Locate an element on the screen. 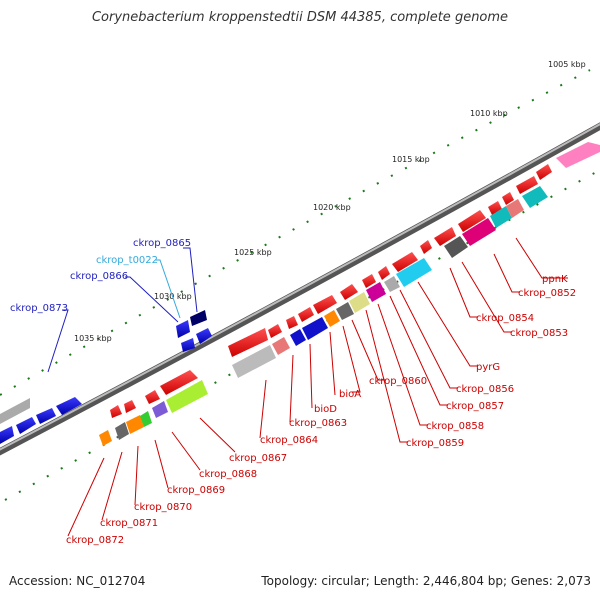 This screenshot has width=600, height=600. gene-label: ckrop_0872 is located at coordinates (95, 540).